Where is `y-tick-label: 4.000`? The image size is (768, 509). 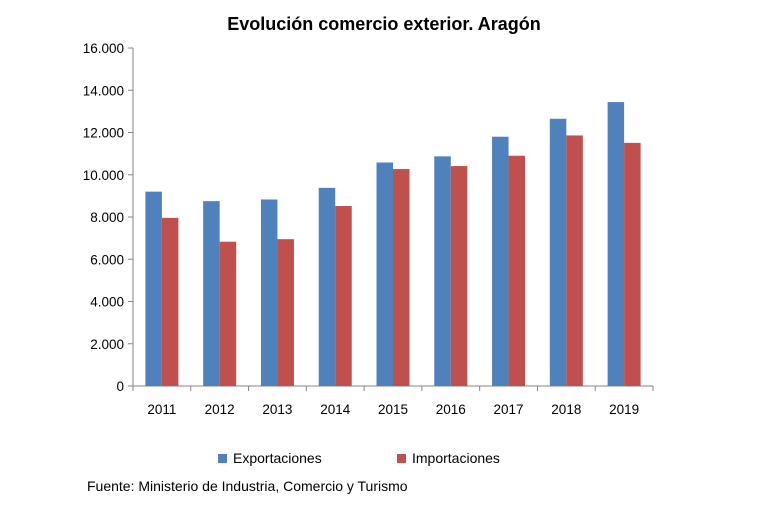 y-tick-label: 4.000 is located at coordinates (107, 302).